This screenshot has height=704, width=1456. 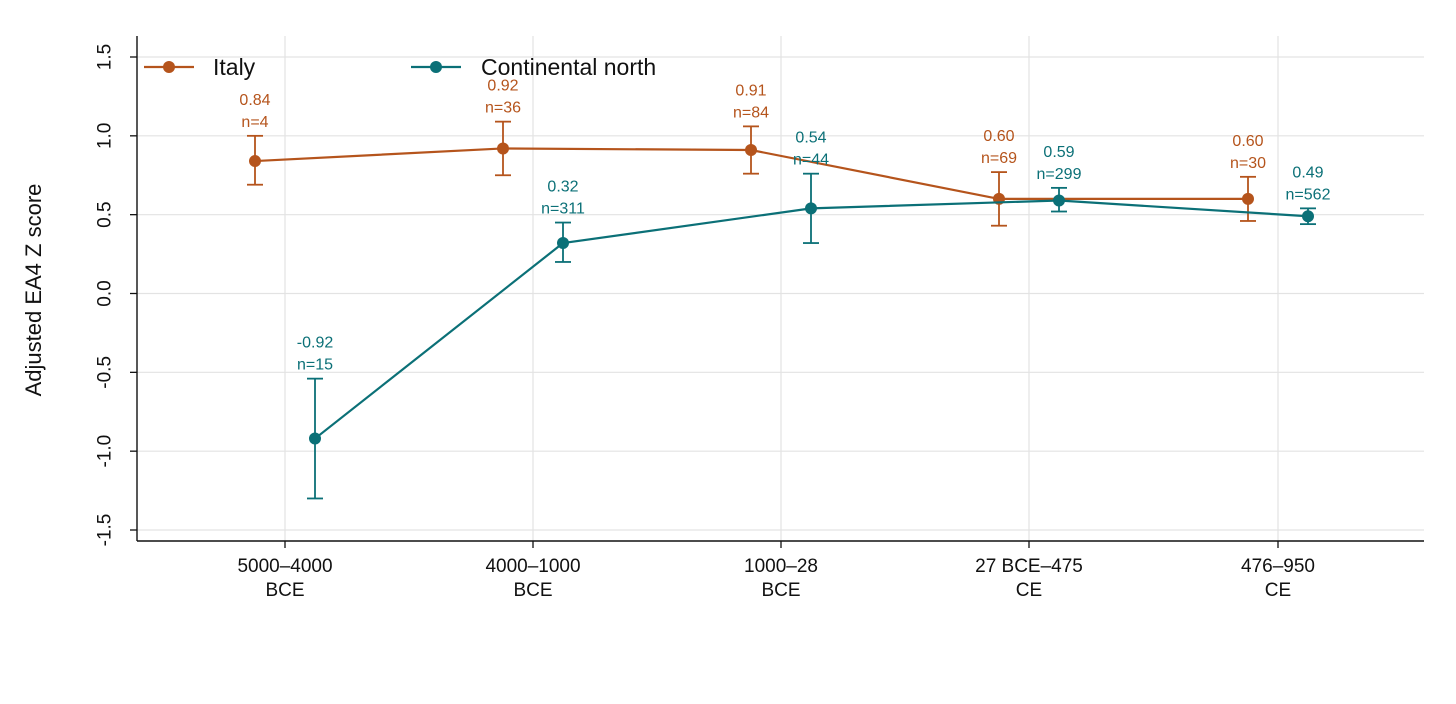 I want to click on y-tick-label: 1.5, so click(x=105, y=57).